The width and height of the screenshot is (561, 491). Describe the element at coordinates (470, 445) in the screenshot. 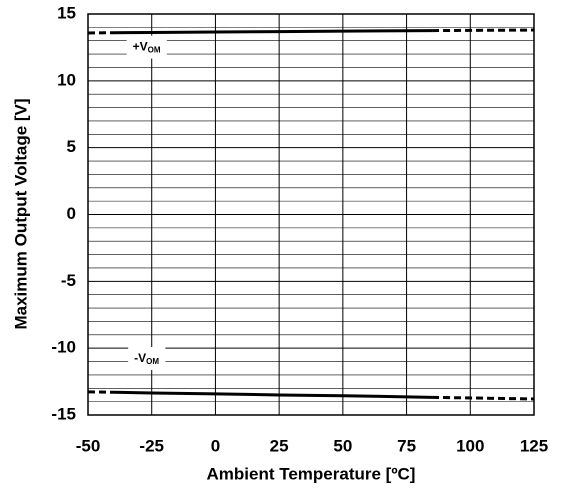

I see `x-tick-label: 100` at that location.